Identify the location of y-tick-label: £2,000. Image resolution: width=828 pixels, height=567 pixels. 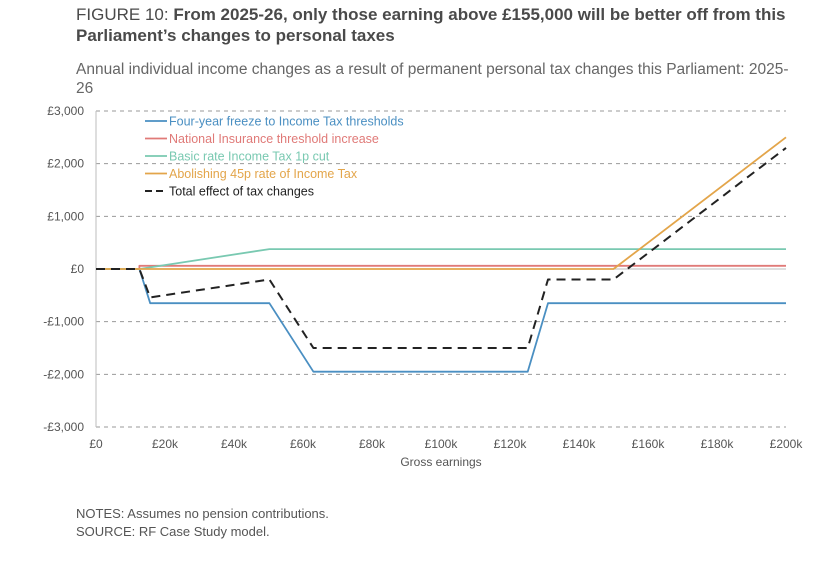
(65, 164).